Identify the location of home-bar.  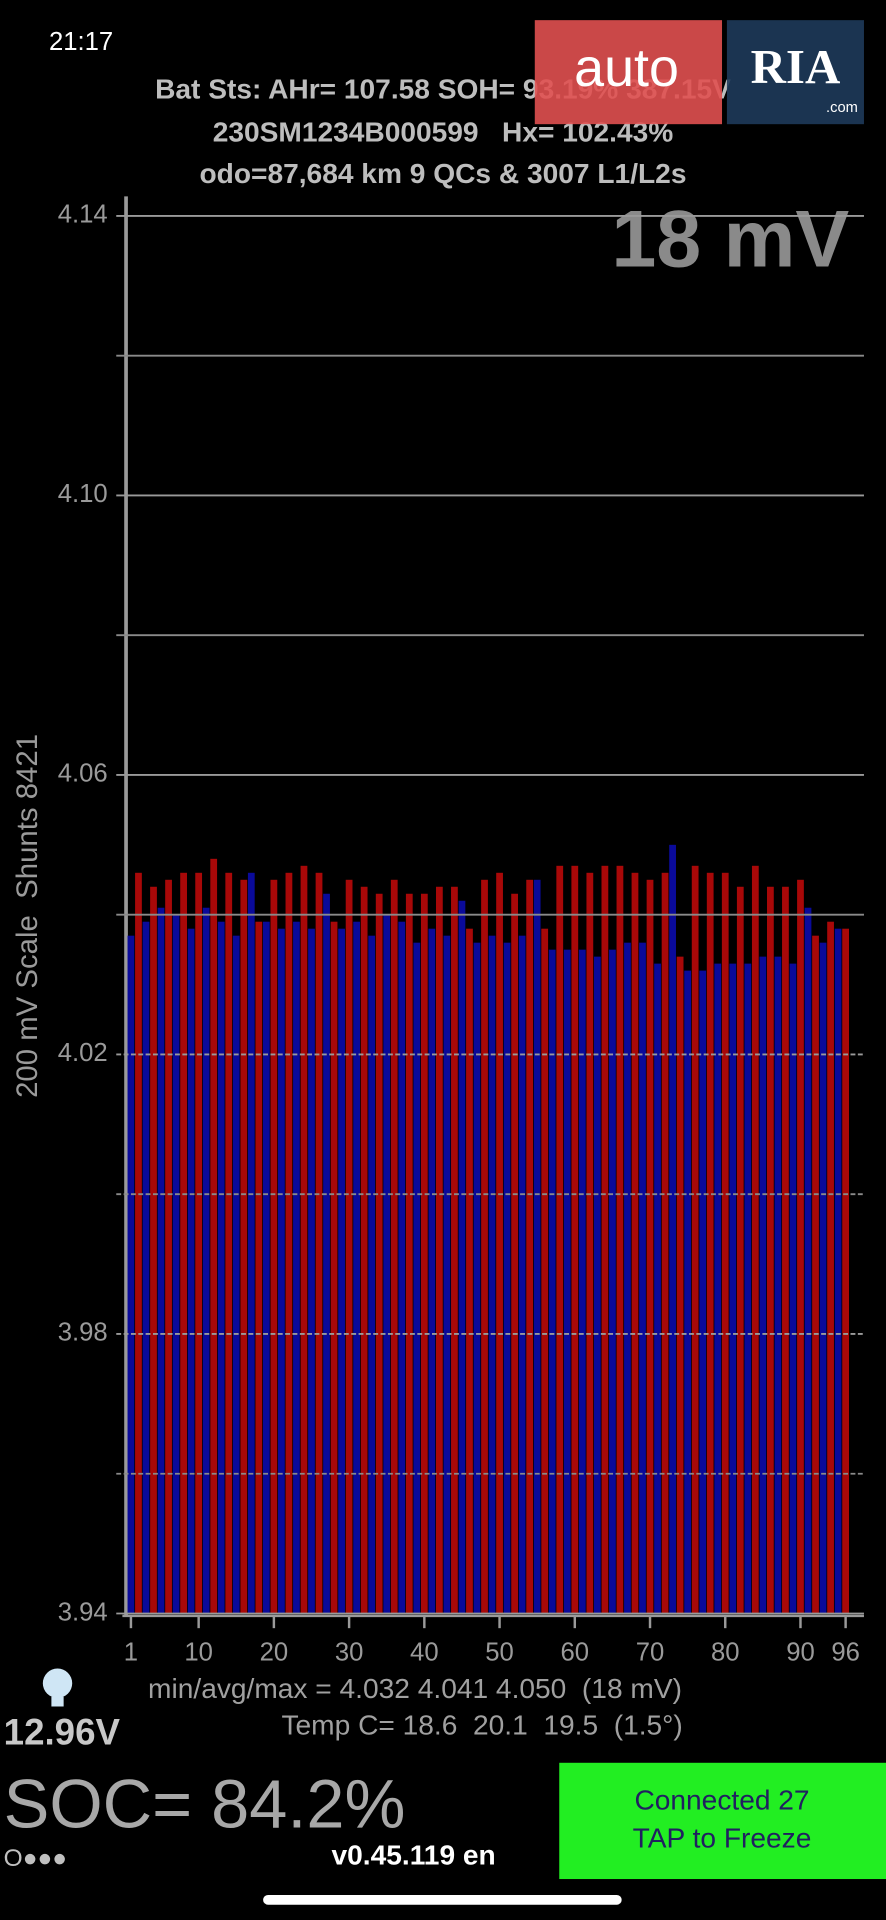
(442, 1899).